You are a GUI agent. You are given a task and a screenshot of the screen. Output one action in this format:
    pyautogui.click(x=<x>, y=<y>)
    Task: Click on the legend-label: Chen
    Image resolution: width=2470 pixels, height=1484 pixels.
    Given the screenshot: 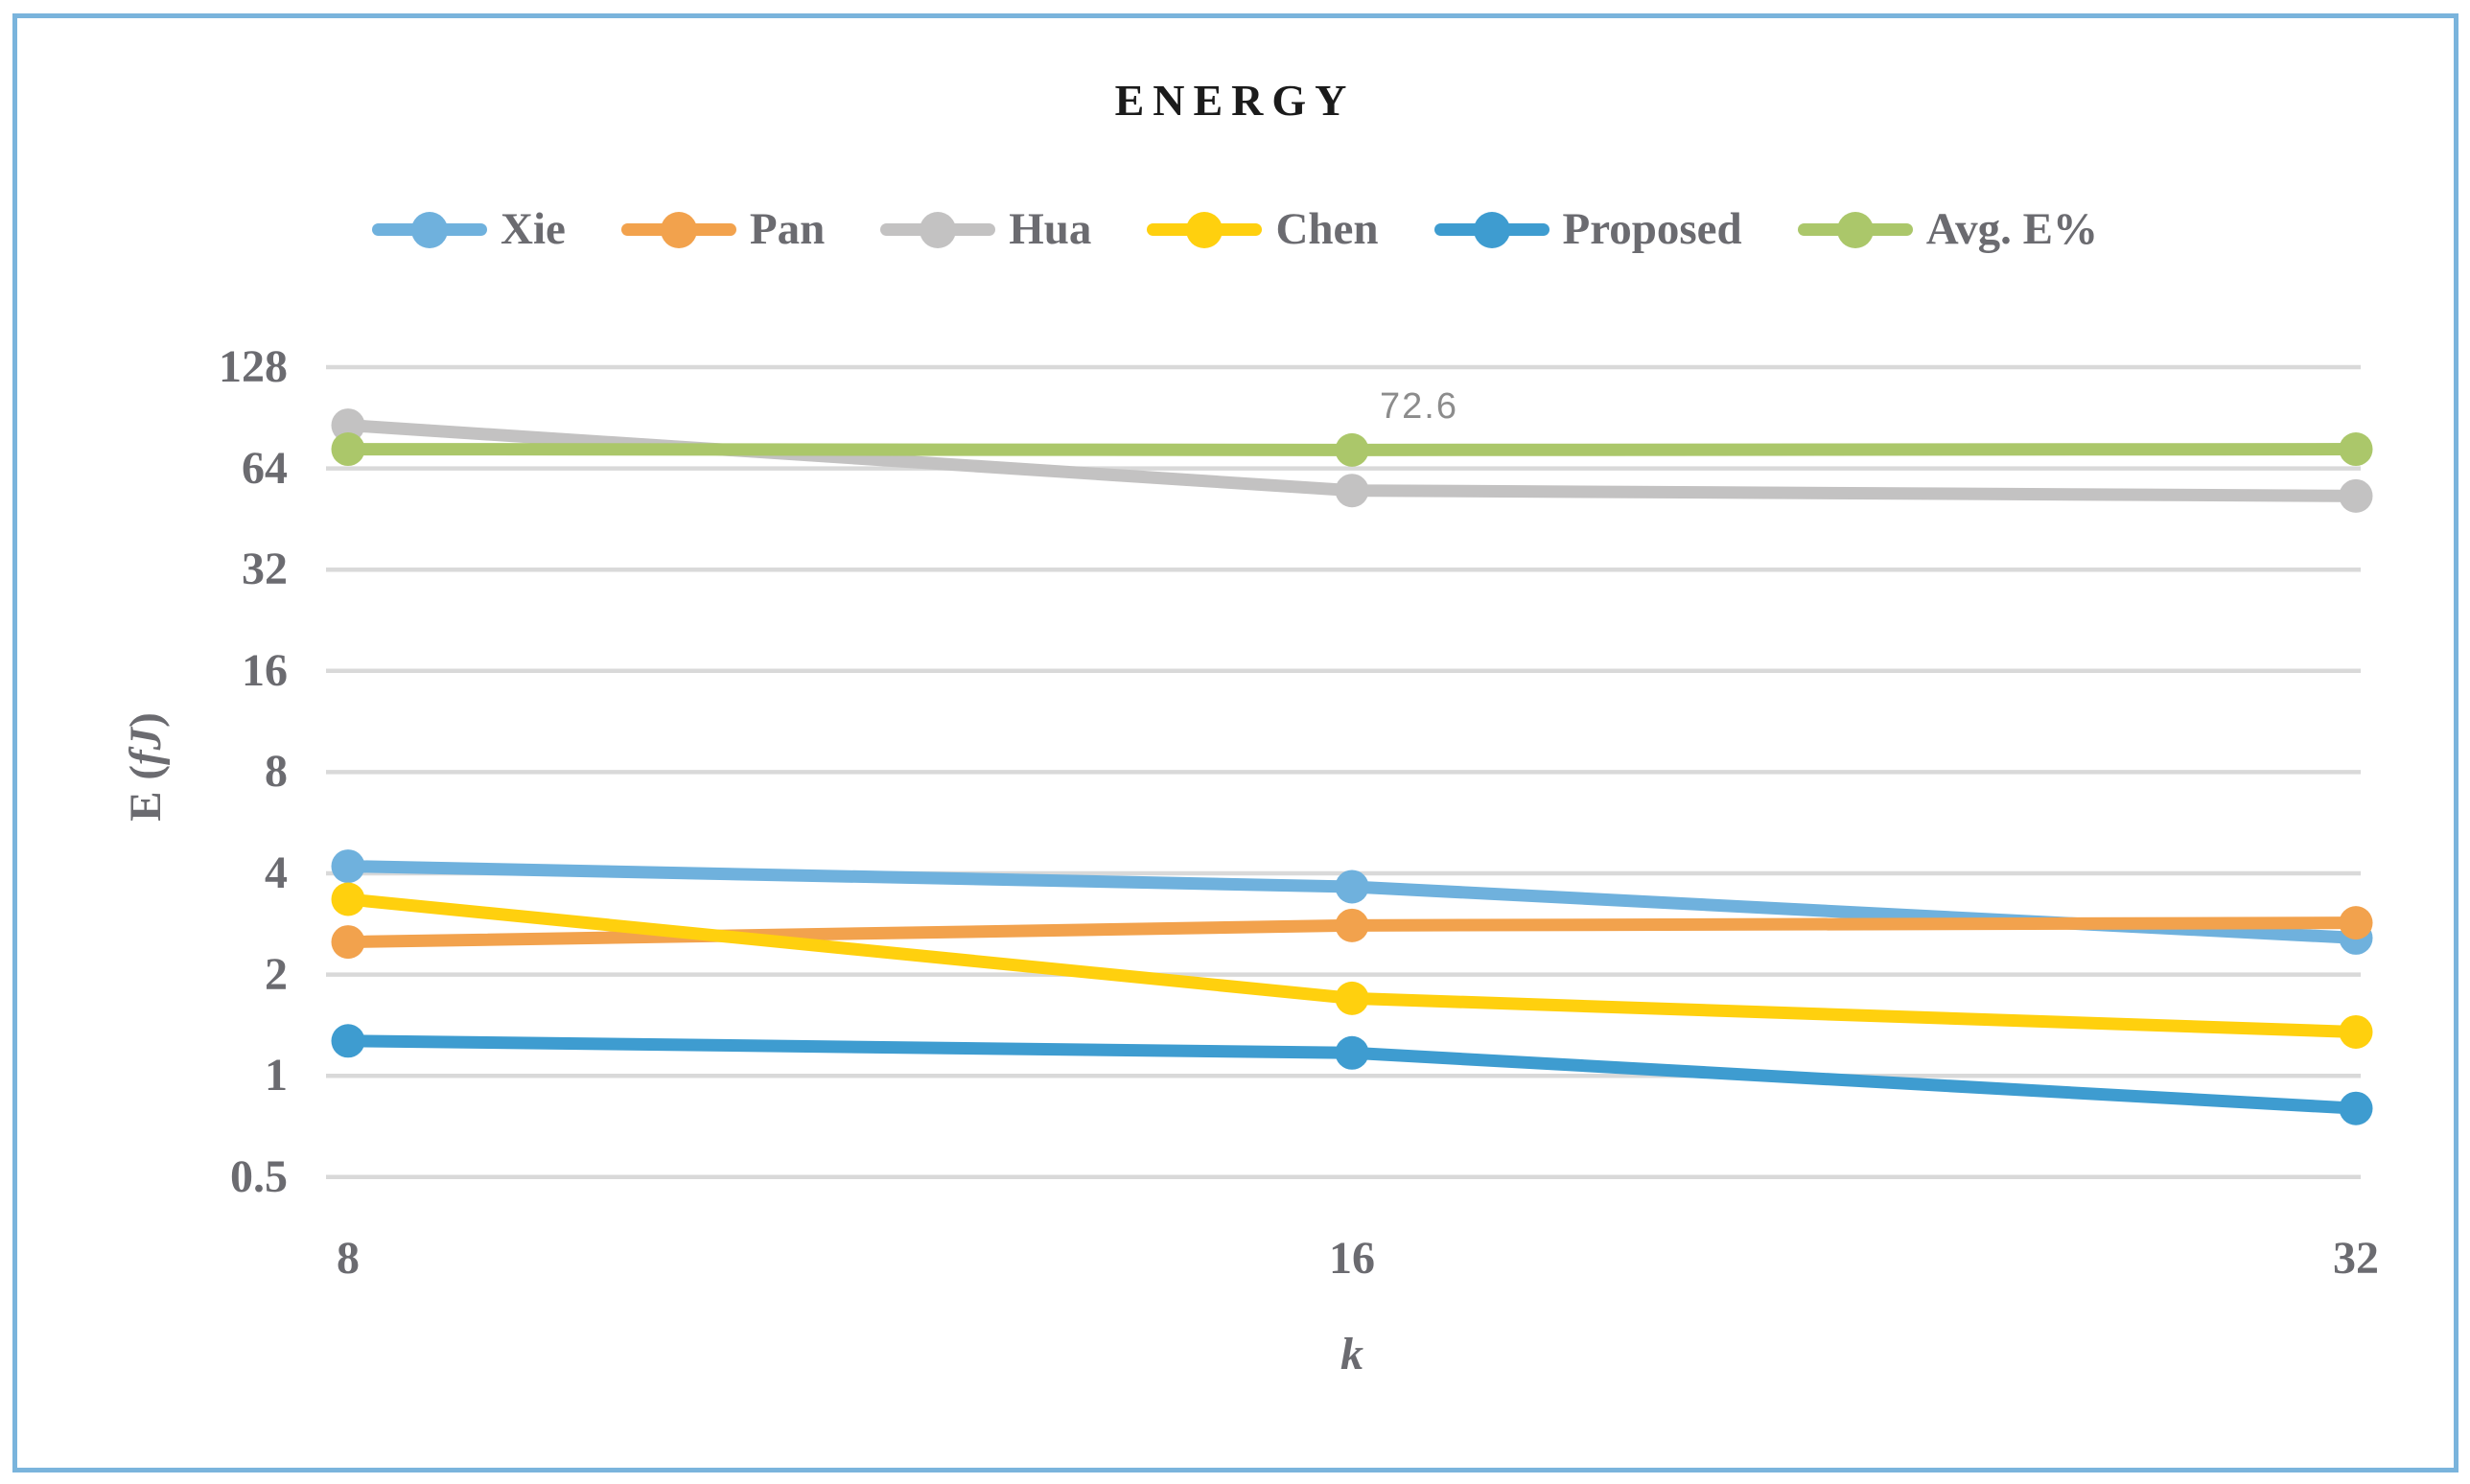 What is the action you would take?
    pyautogui.click(x=1327, y=229)
    